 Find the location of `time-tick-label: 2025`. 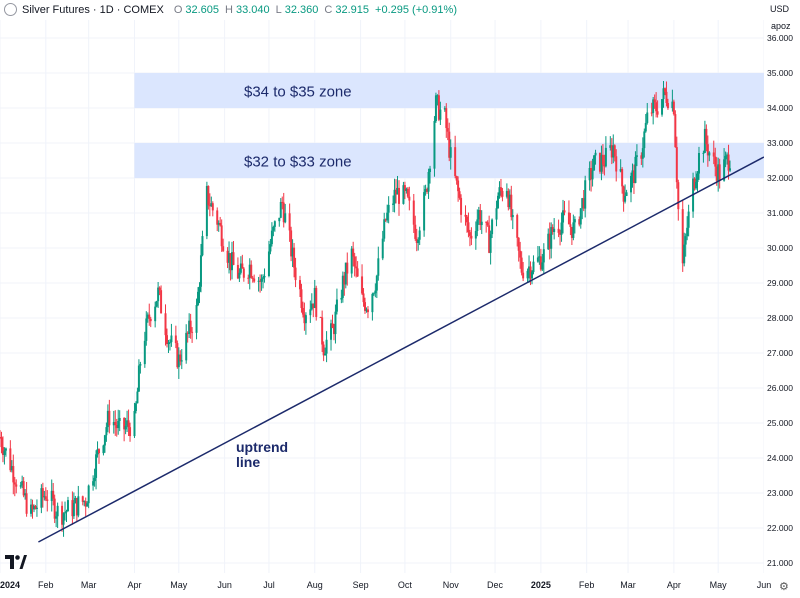

time-tick-label: 2025 is located at coordinates (541, 585).